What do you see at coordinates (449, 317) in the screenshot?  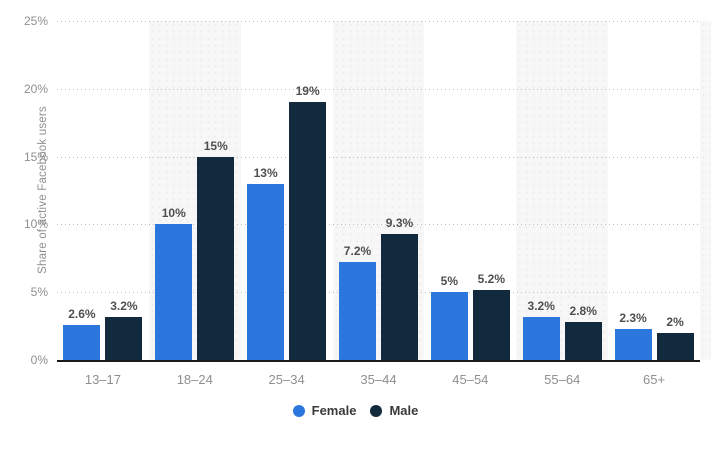 I see `female-bar: 5%` at bounding box center [449, 317].